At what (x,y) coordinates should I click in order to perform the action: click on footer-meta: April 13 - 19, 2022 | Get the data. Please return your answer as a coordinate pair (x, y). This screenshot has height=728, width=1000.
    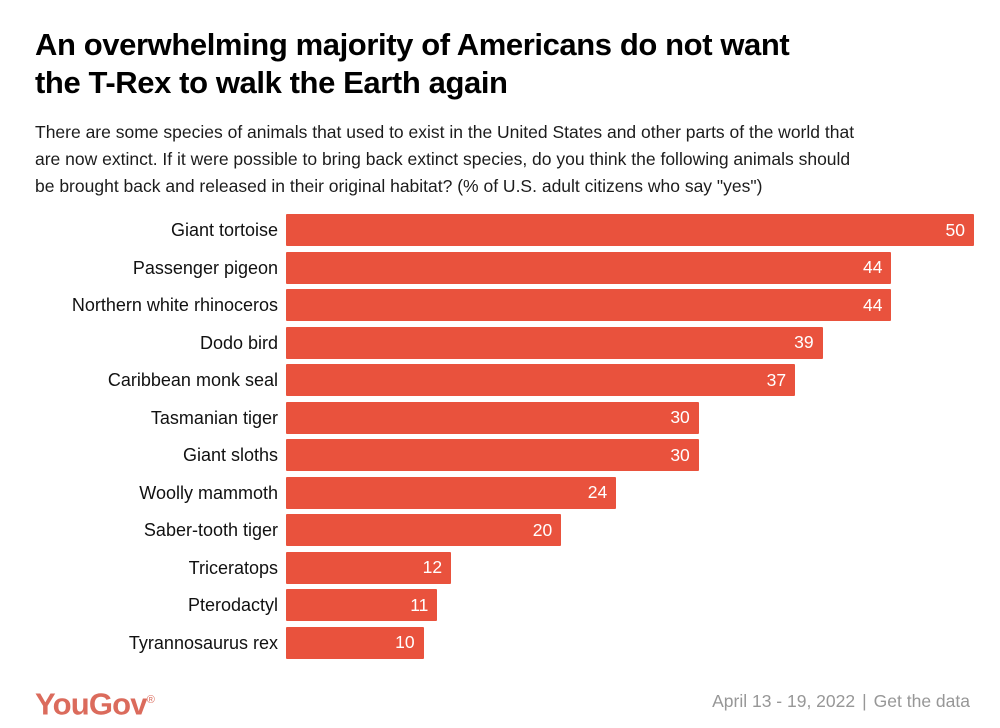
    Looking at the image, I should click on (848, 701).